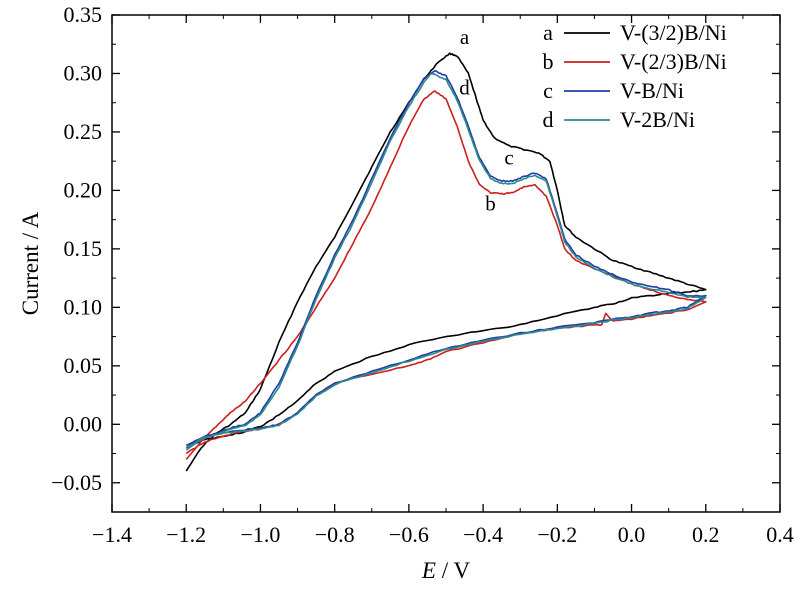 The image size is (800, 589). I want to click on curve-annotation-b: b, so click(490, 203).